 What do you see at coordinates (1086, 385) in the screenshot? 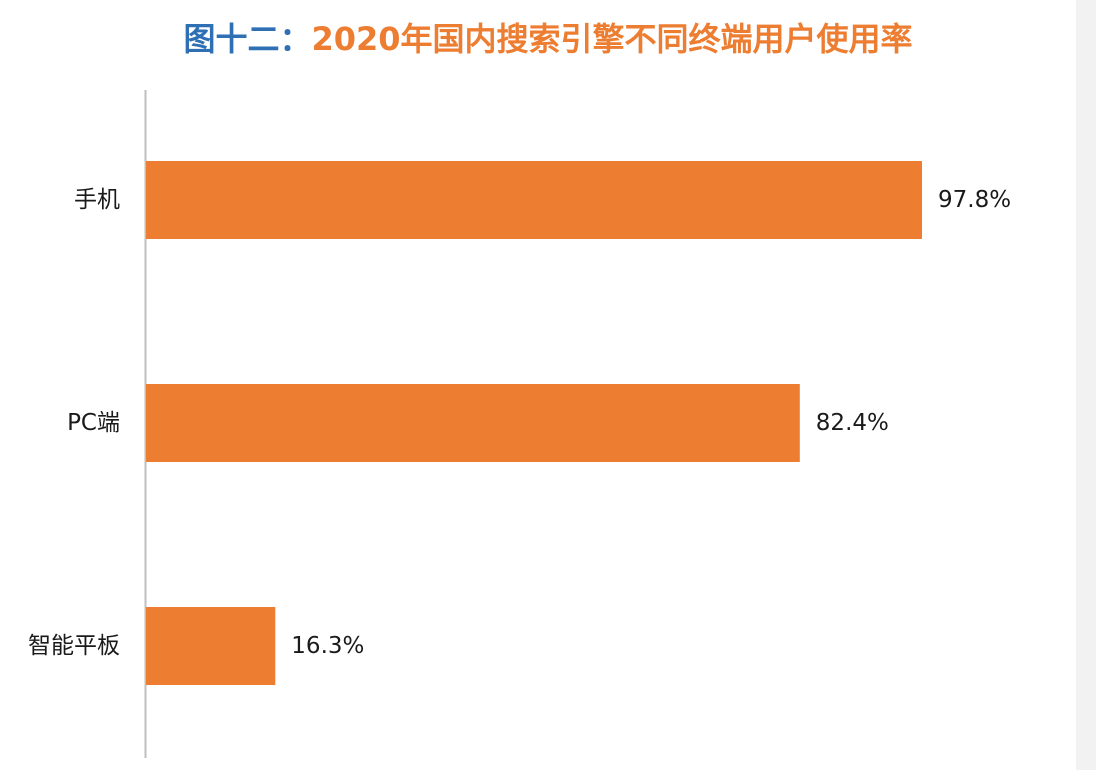
I see `page-edge-strip` at bounding box center [1086, 385].